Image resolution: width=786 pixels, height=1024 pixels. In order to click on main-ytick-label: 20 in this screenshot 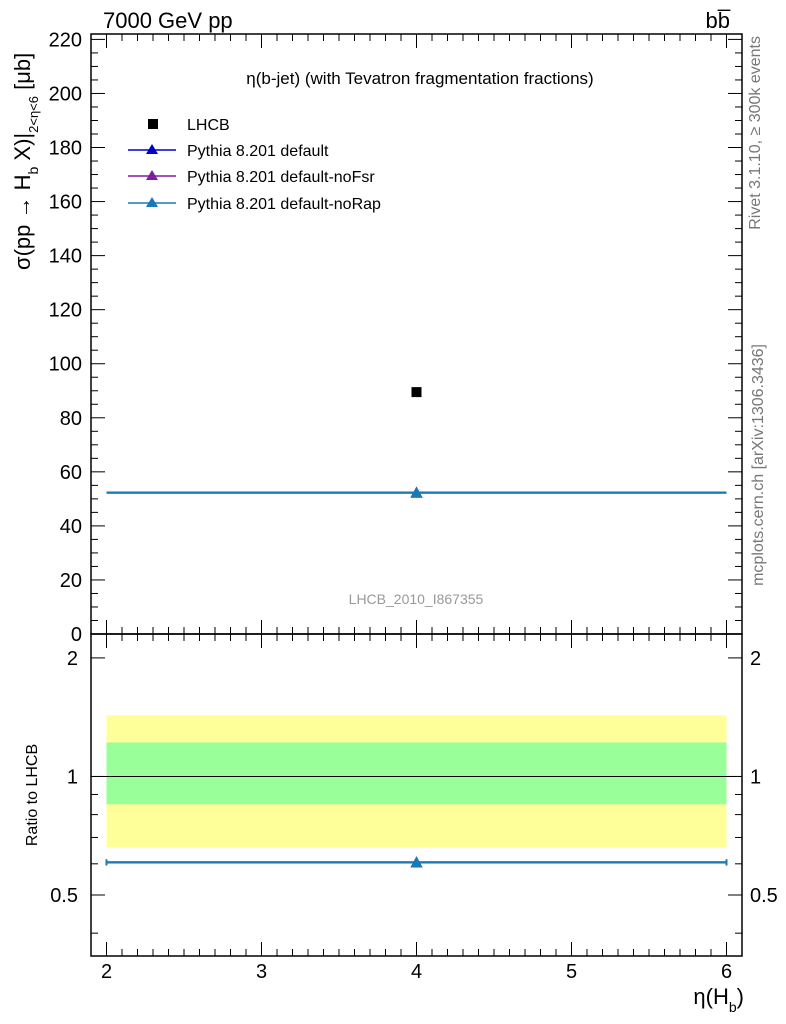, I will do `click(71, 581)`.